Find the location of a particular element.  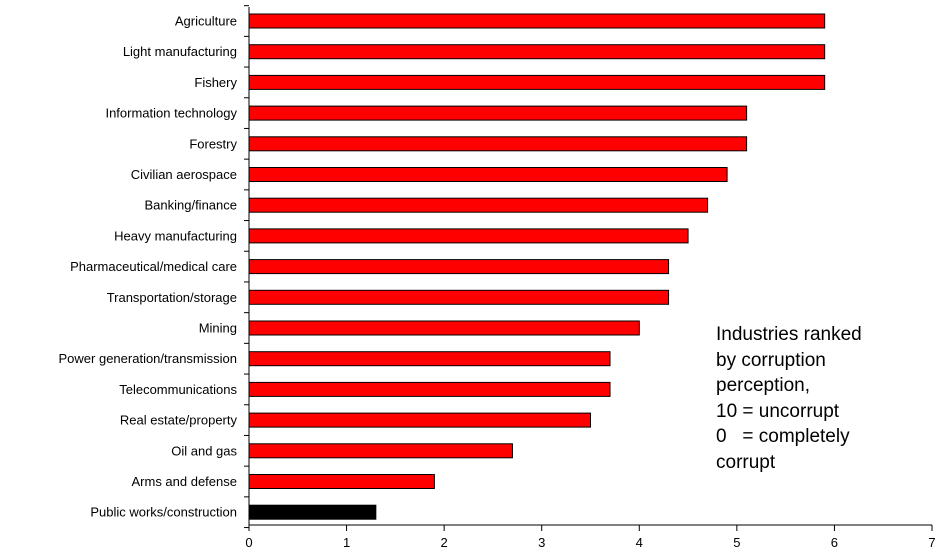

category-label: Oil and gas is located at coordinates (204, 450).